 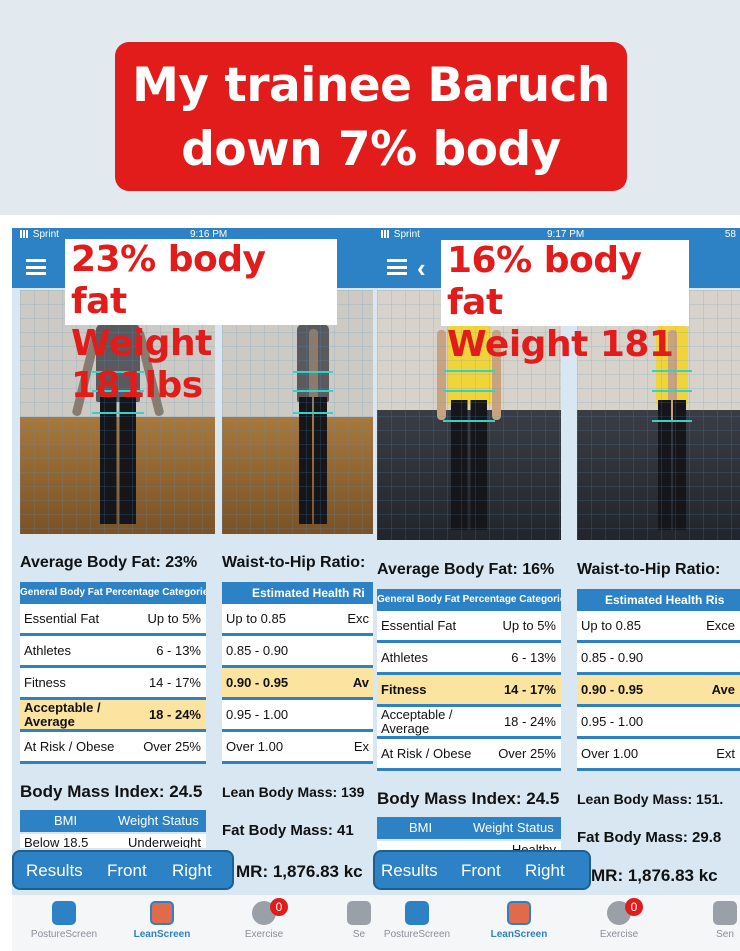 I want to click on battery-level: 58, so click(x=730, y=234).